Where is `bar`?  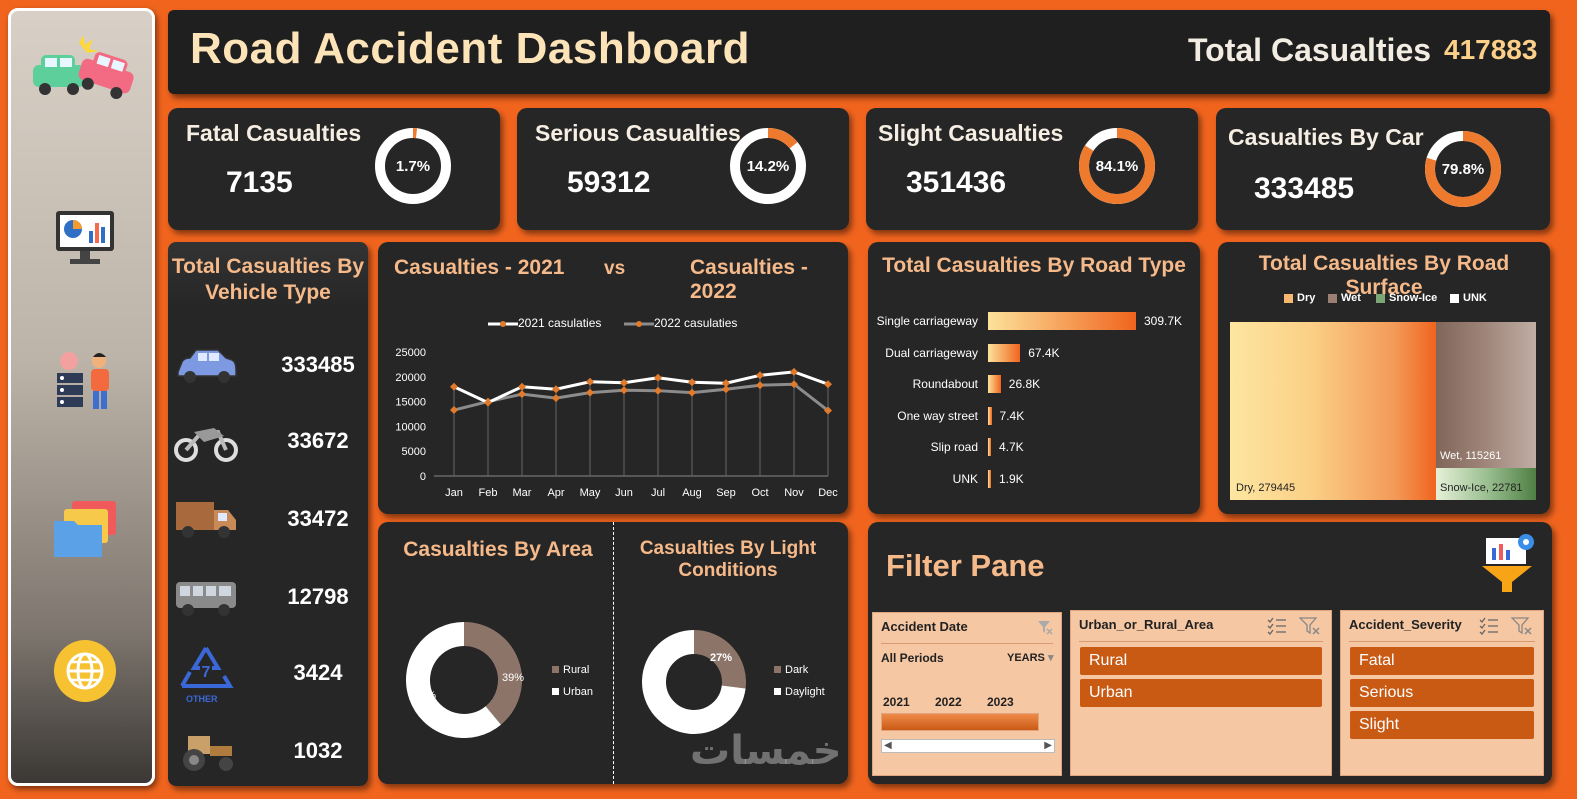 bar is located at coordinates (1004, 352).